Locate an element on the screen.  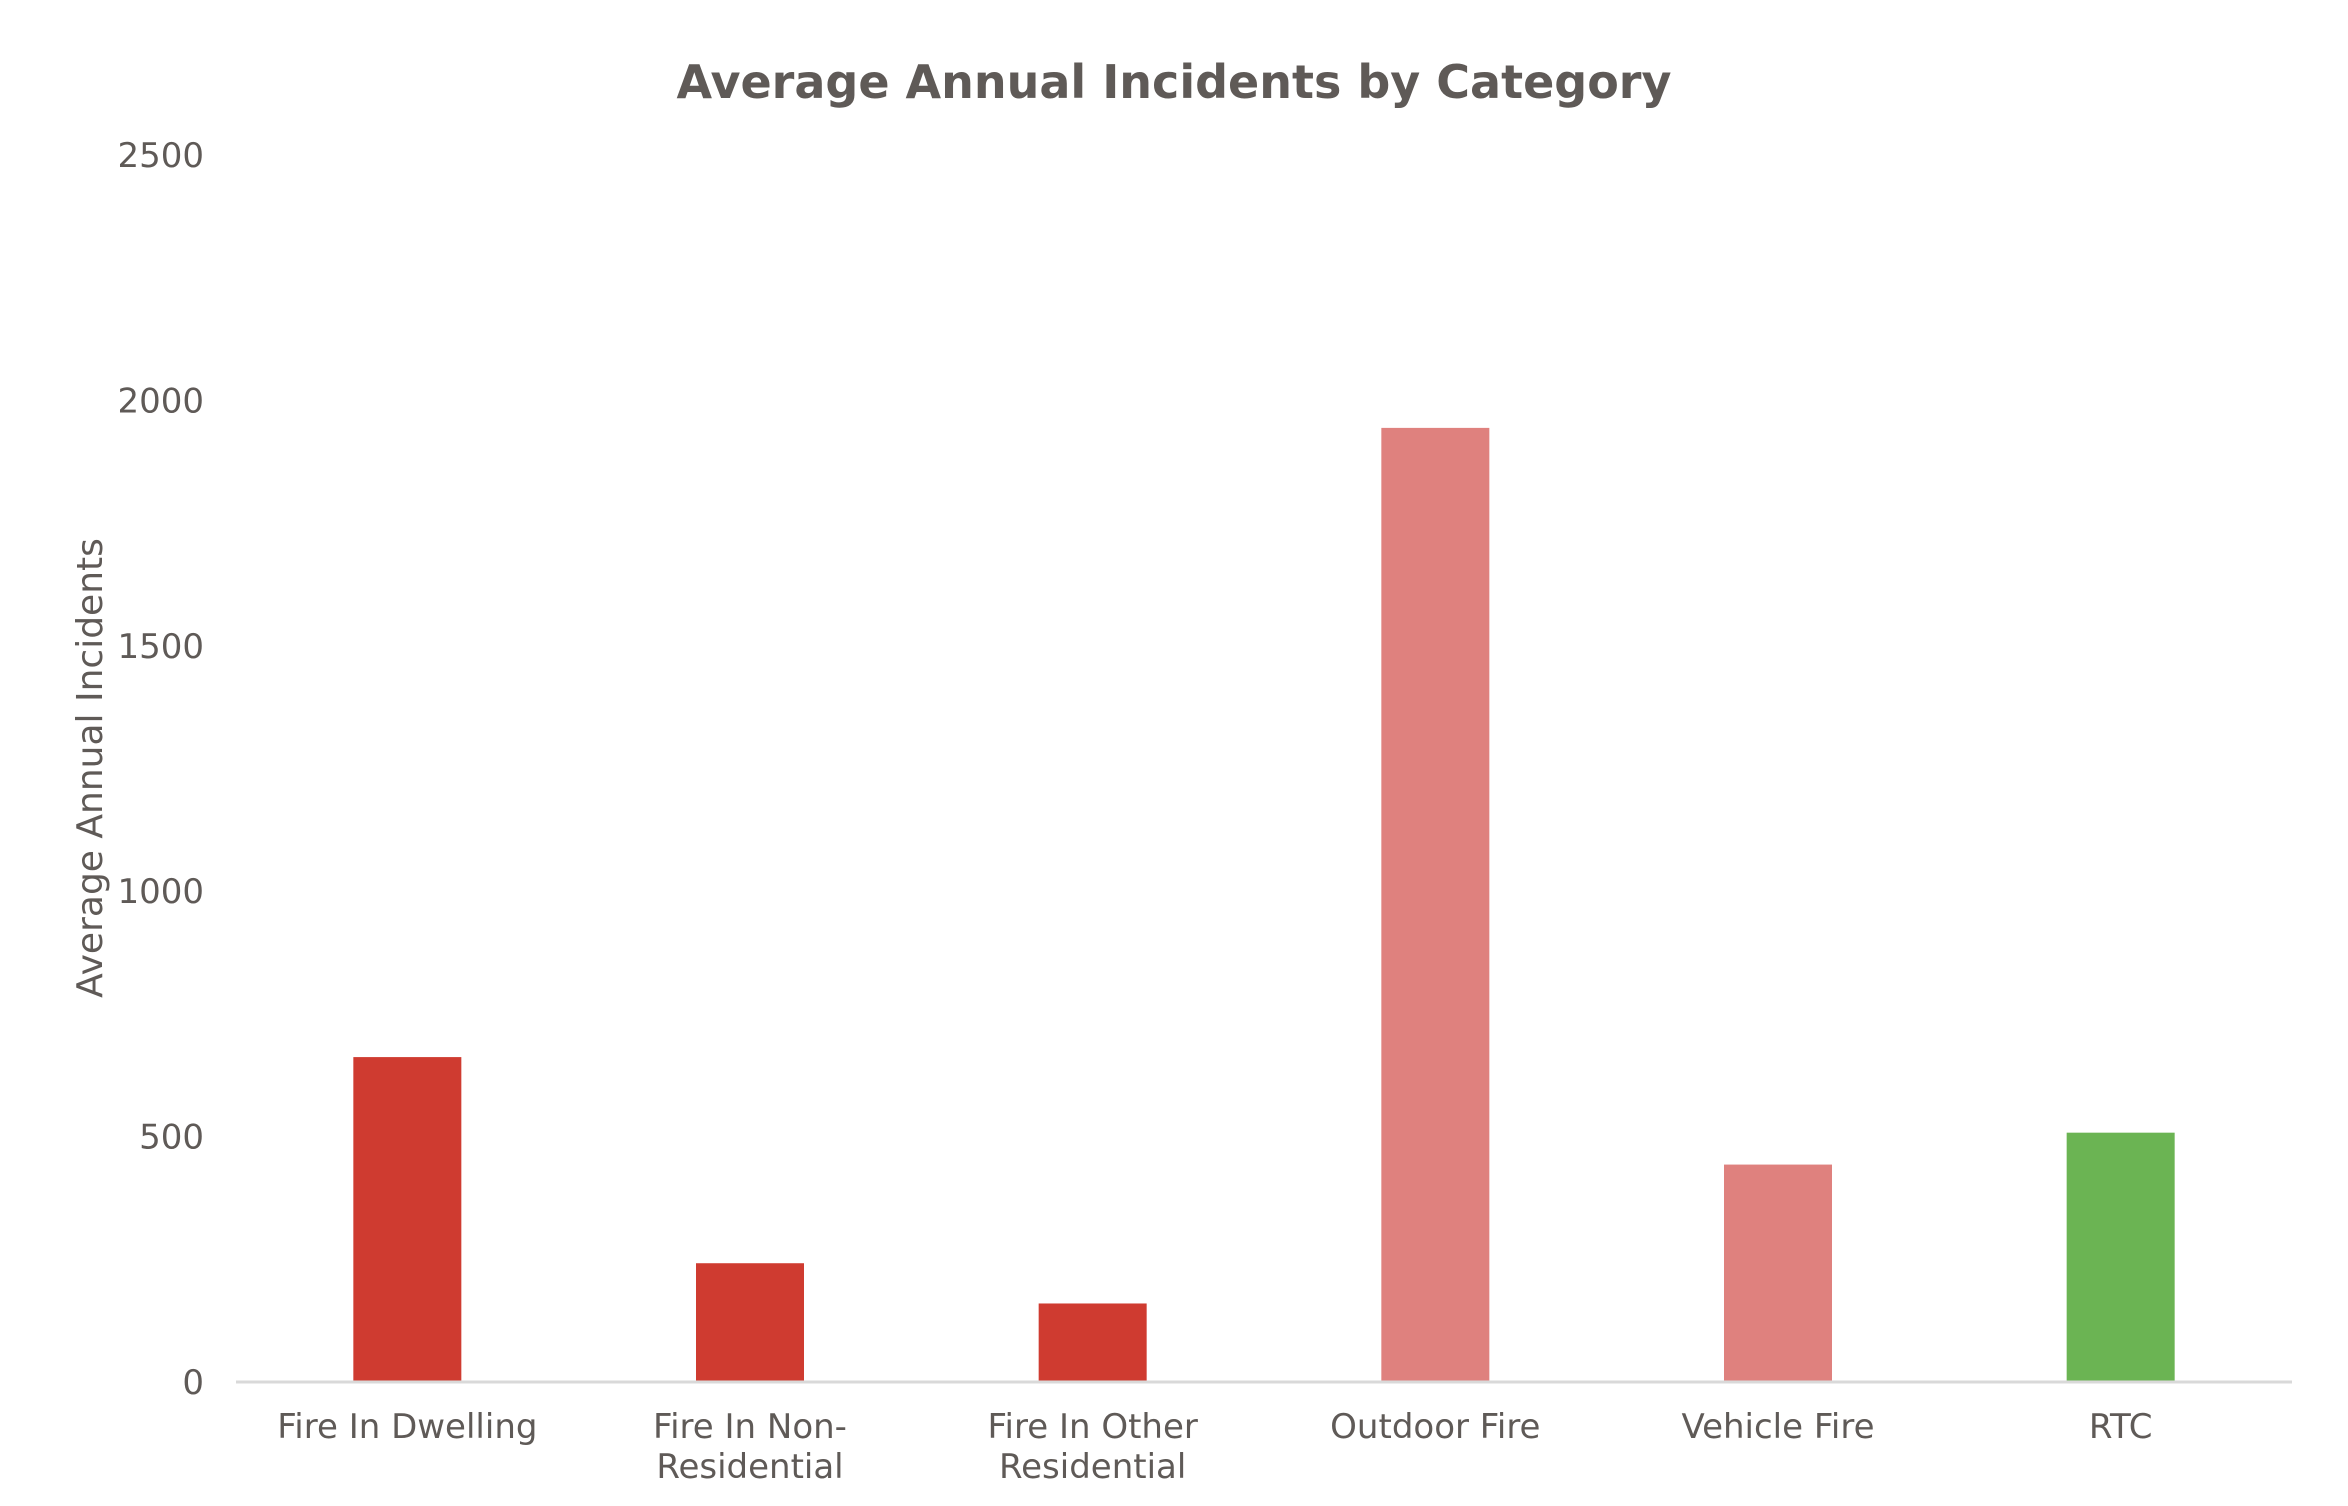
y-tick-label: 1000 is located at coordinates (160, 892).